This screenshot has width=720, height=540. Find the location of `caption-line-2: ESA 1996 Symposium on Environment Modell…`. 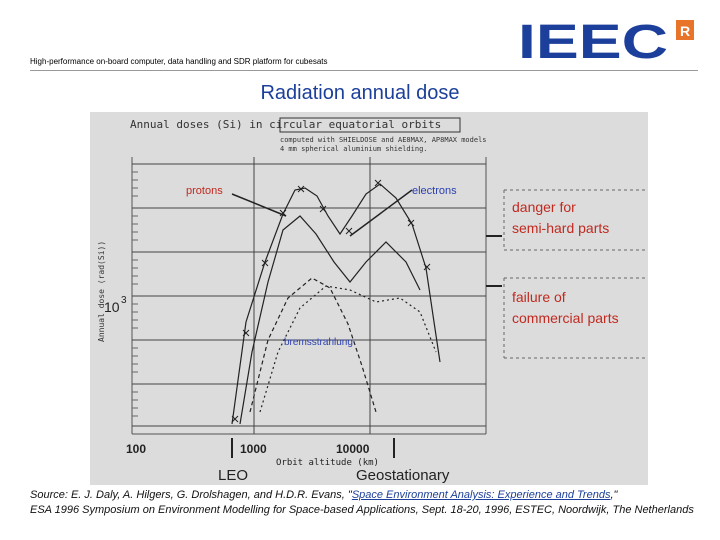

caption-line-2: ESA 1996 Symposium on Environment Modell… is located at coordinates (362, 510).